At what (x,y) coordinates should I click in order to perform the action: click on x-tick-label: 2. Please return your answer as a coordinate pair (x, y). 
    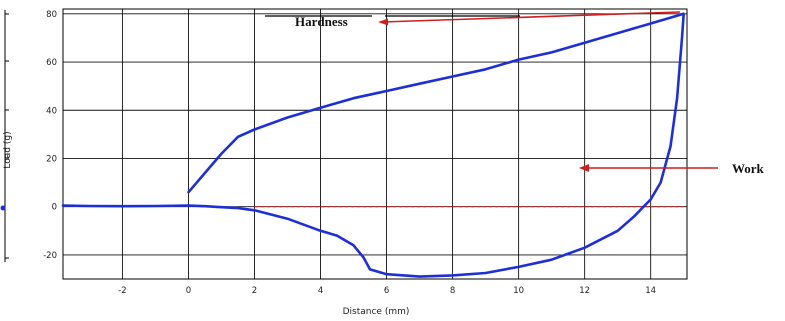
    Looking at the image, I should click on (254, 291).